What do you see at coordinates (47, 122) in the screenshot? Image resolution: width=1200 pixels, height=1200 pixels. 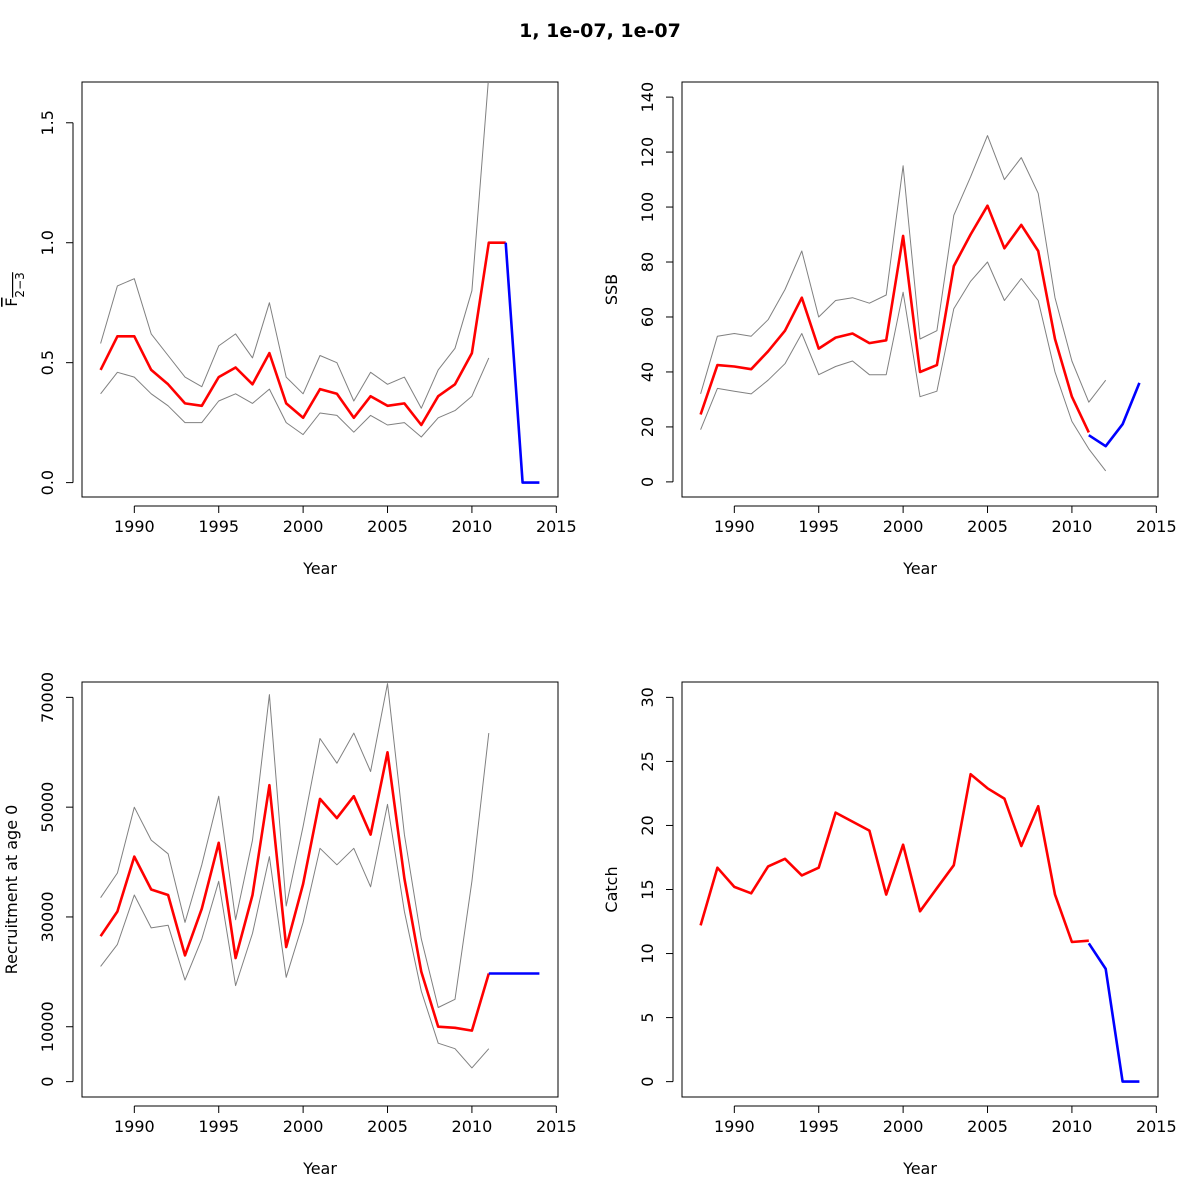 I see `y-tick-label: 1.5` at bounding box center [47, 122].